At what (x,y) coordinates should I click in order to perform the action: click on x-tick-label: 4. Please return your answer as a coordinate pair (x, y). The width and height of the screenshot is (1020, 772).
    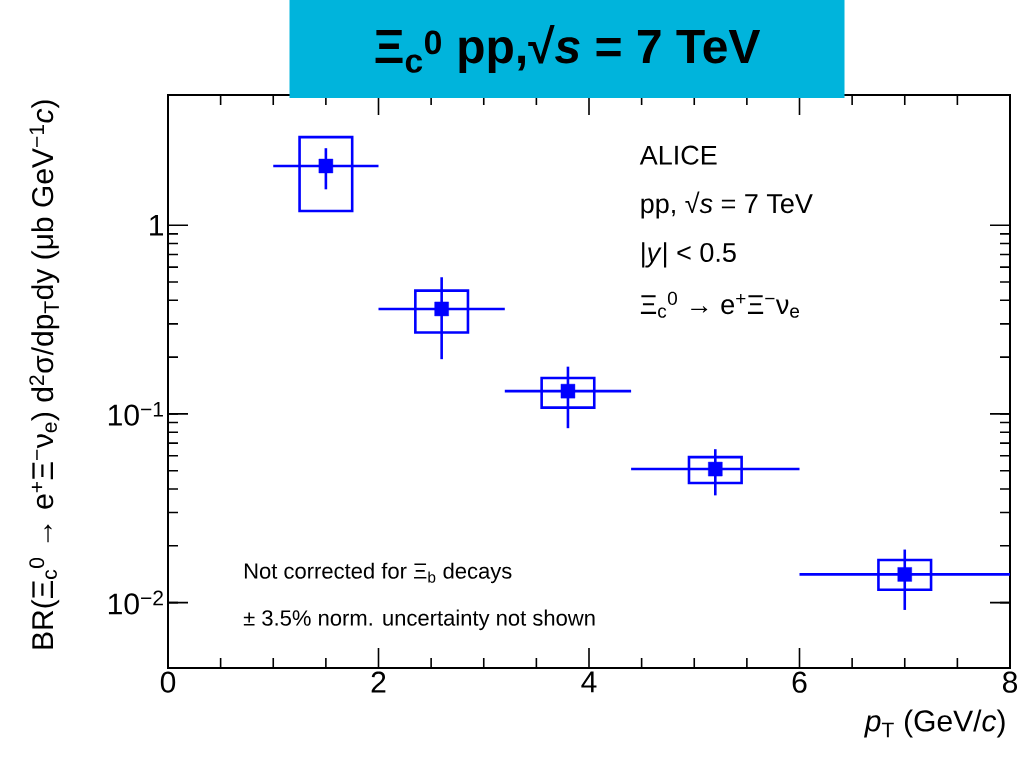
    Looking at the image, I should click on (589, 682).